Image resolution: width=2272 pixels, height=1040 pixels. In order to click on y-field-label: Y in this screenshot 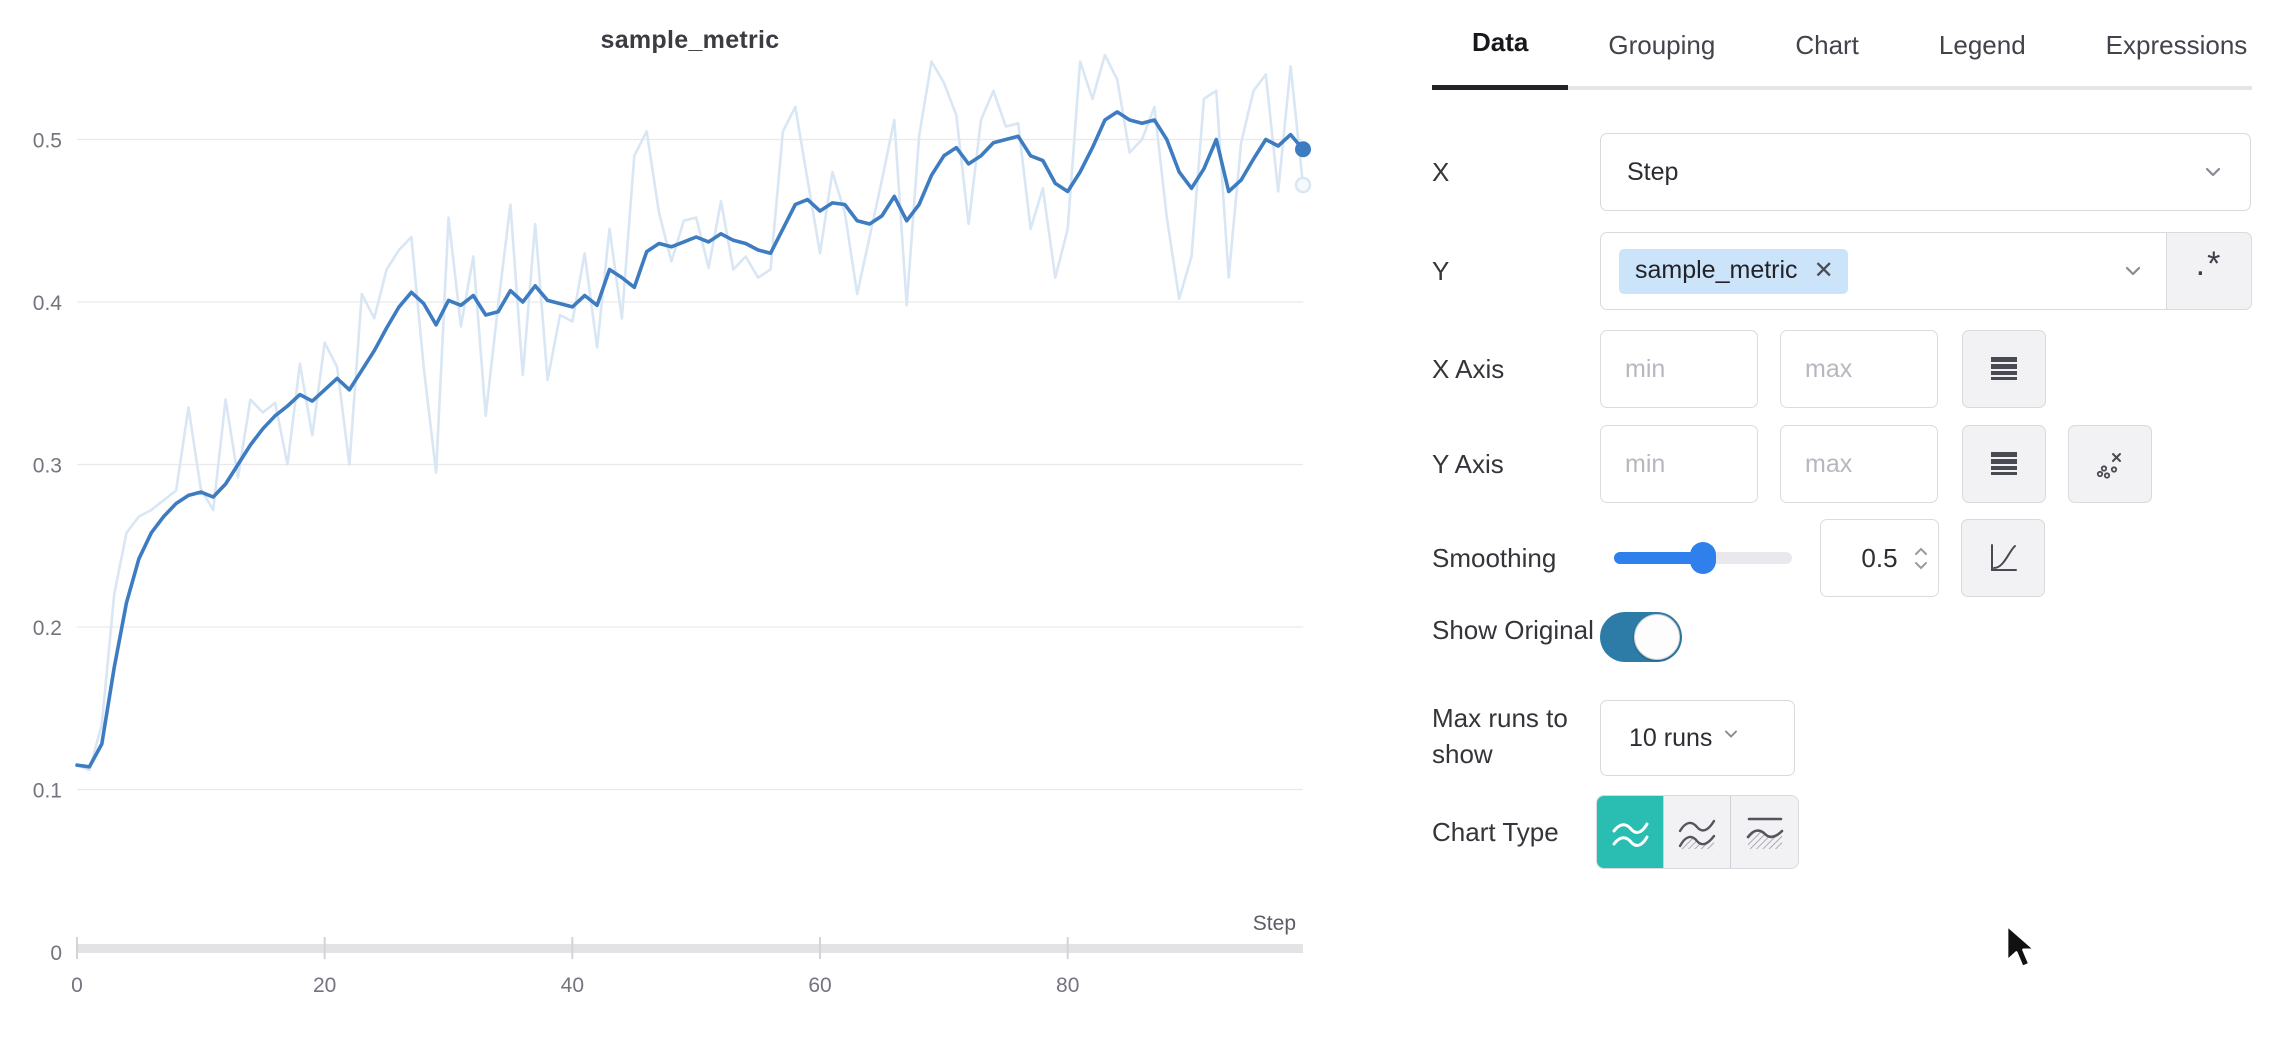, I will do `click(1441, 271)`.